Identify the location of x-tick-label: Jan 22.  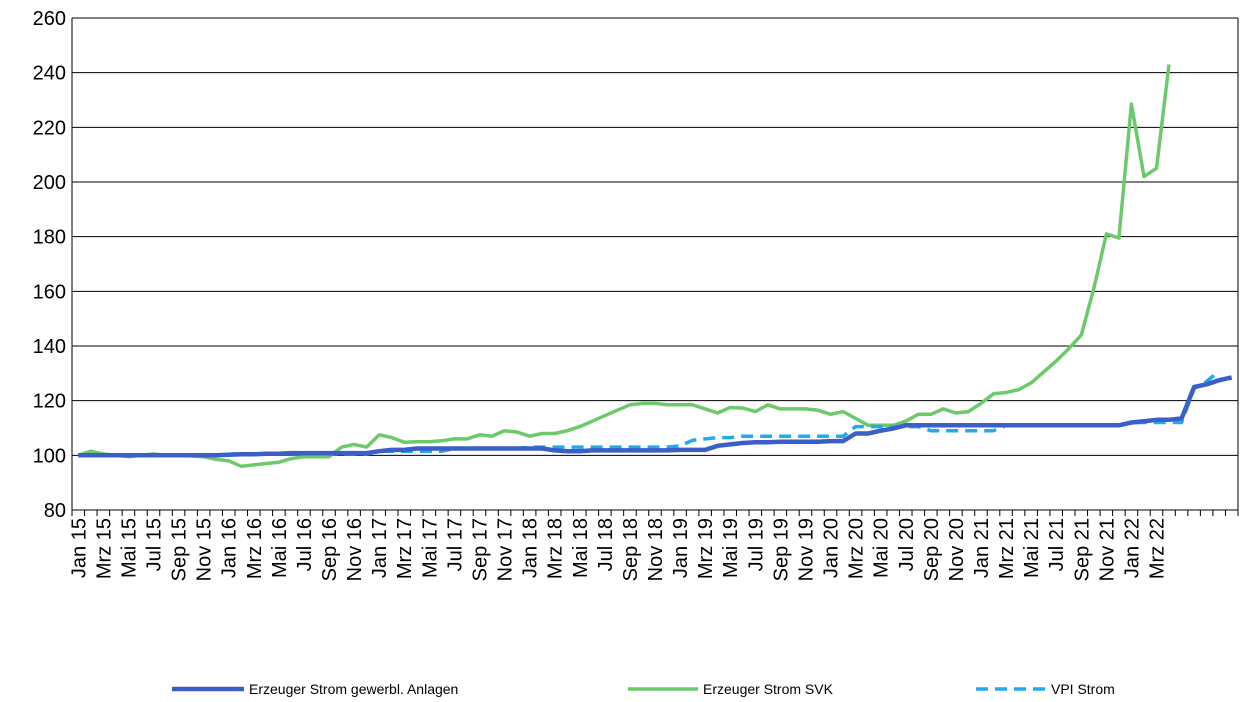
(1132, 548).